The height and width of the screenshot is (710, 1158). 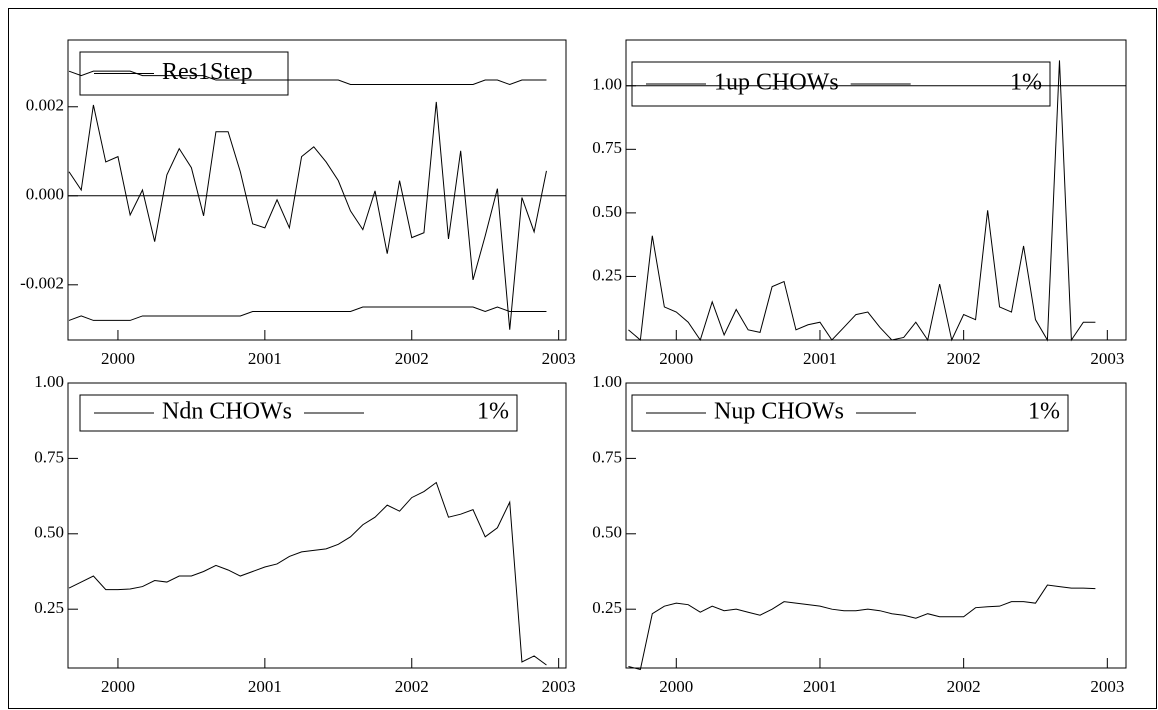 What do you see at coordinates (45, 105) in the screenshot?
I see `y-tick-label: 0.002` at bounding box center [45, 105].